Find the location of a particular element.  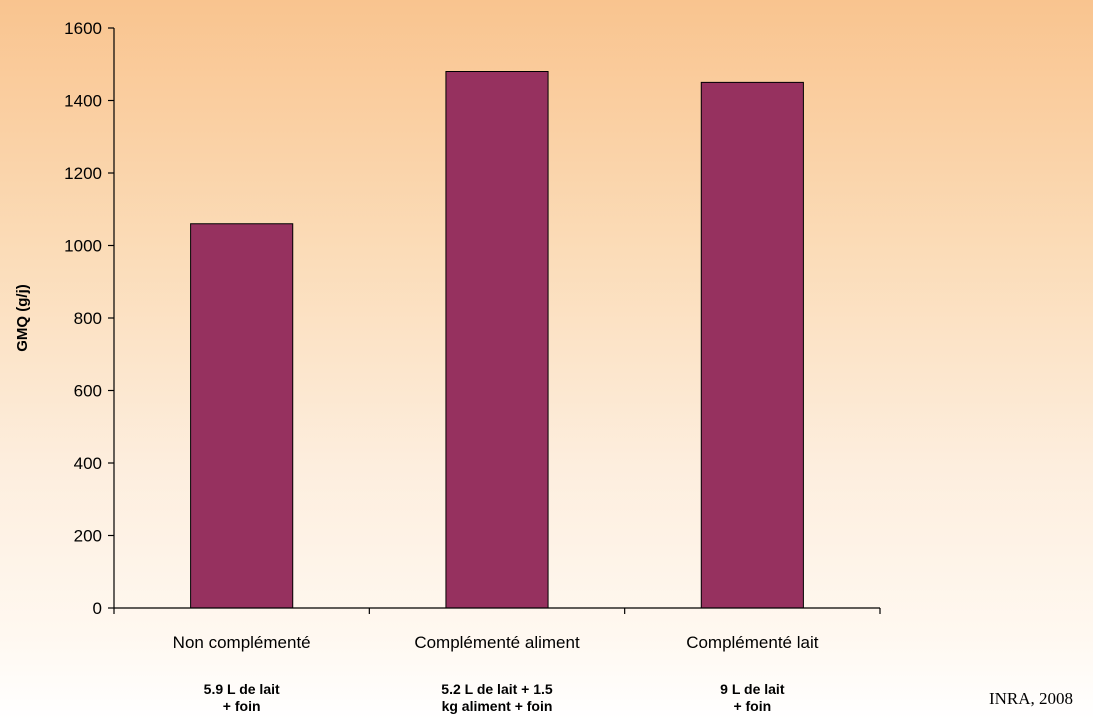

y-tick-label: 200 is located at coordinates (88, 536).